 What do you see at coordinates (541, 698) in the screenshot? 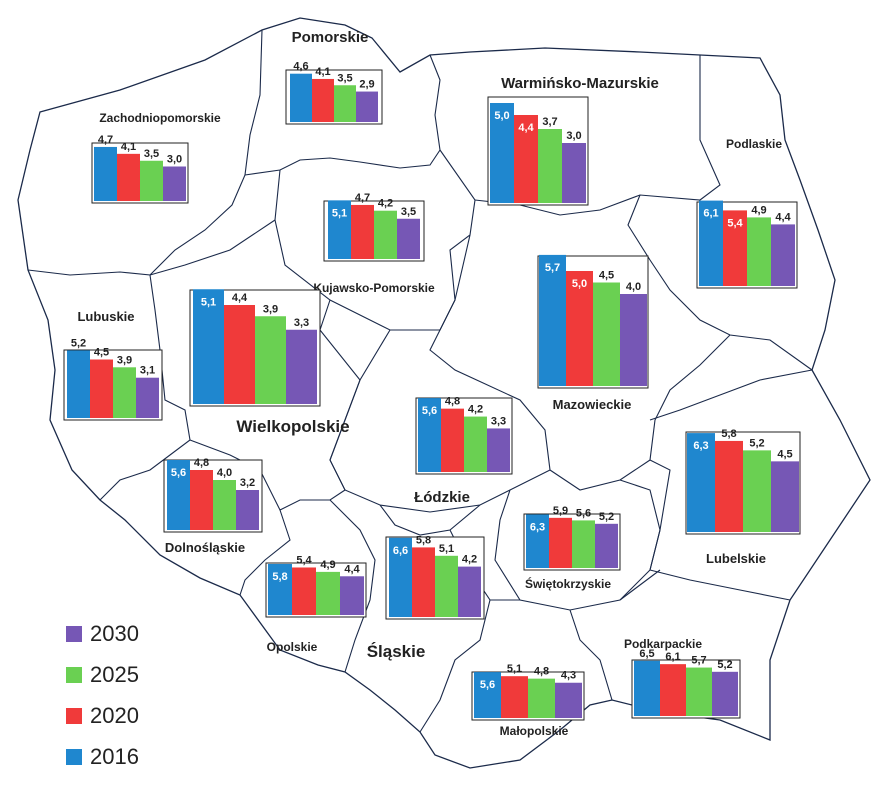
I see `bar-malopolskie-2025` at bounding box center [541, 698].